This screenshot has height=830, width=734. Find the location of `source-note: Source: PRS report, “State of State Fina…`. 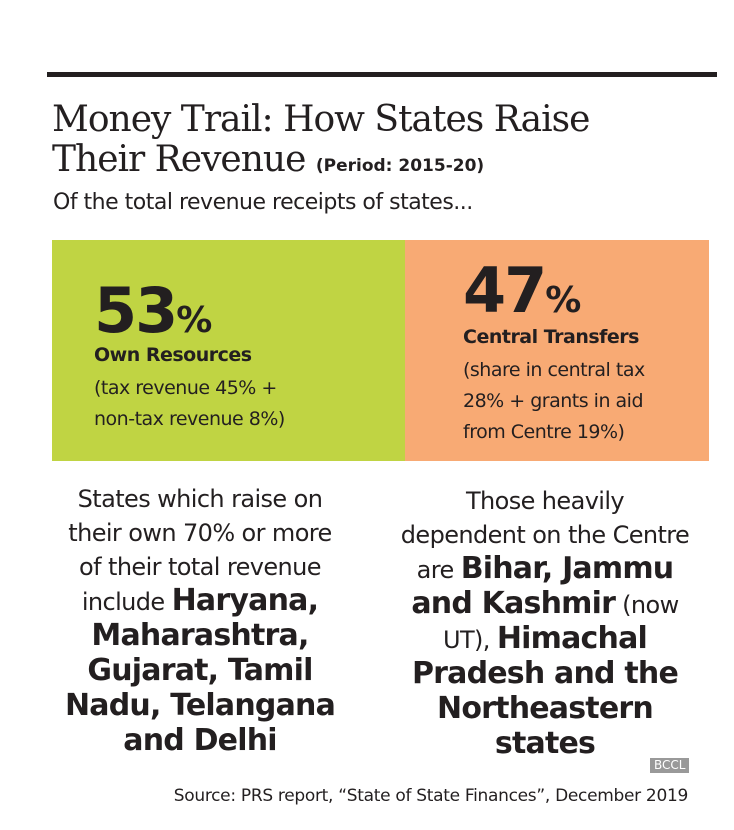

source-note: Source: PRS report, “State of State Fina… is located at coordinates (431, 796).